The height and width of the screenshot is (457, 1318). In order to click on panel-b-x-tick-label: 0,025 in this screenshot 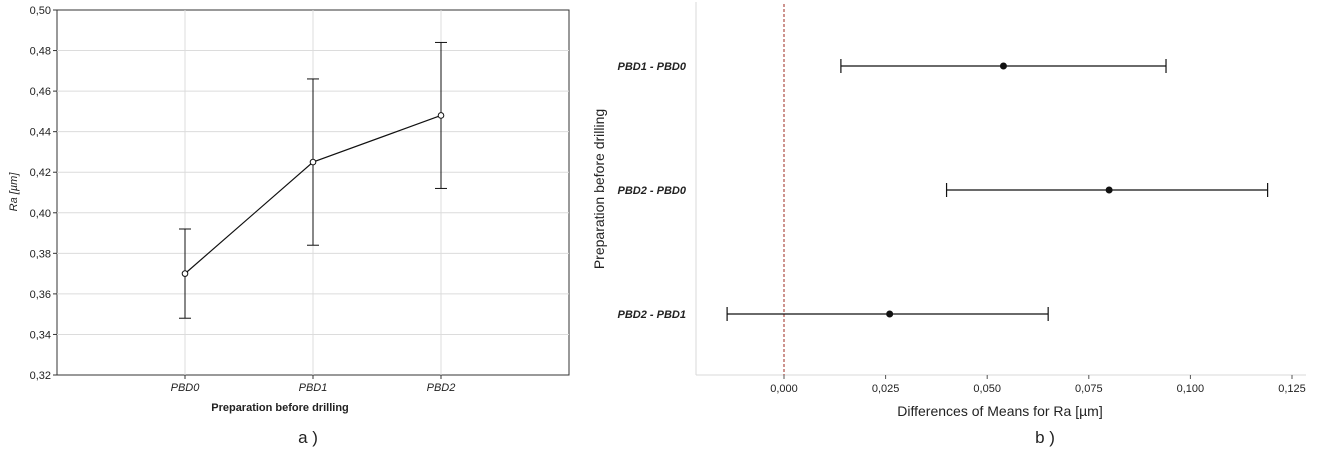, I will do `click(886, 389)`.